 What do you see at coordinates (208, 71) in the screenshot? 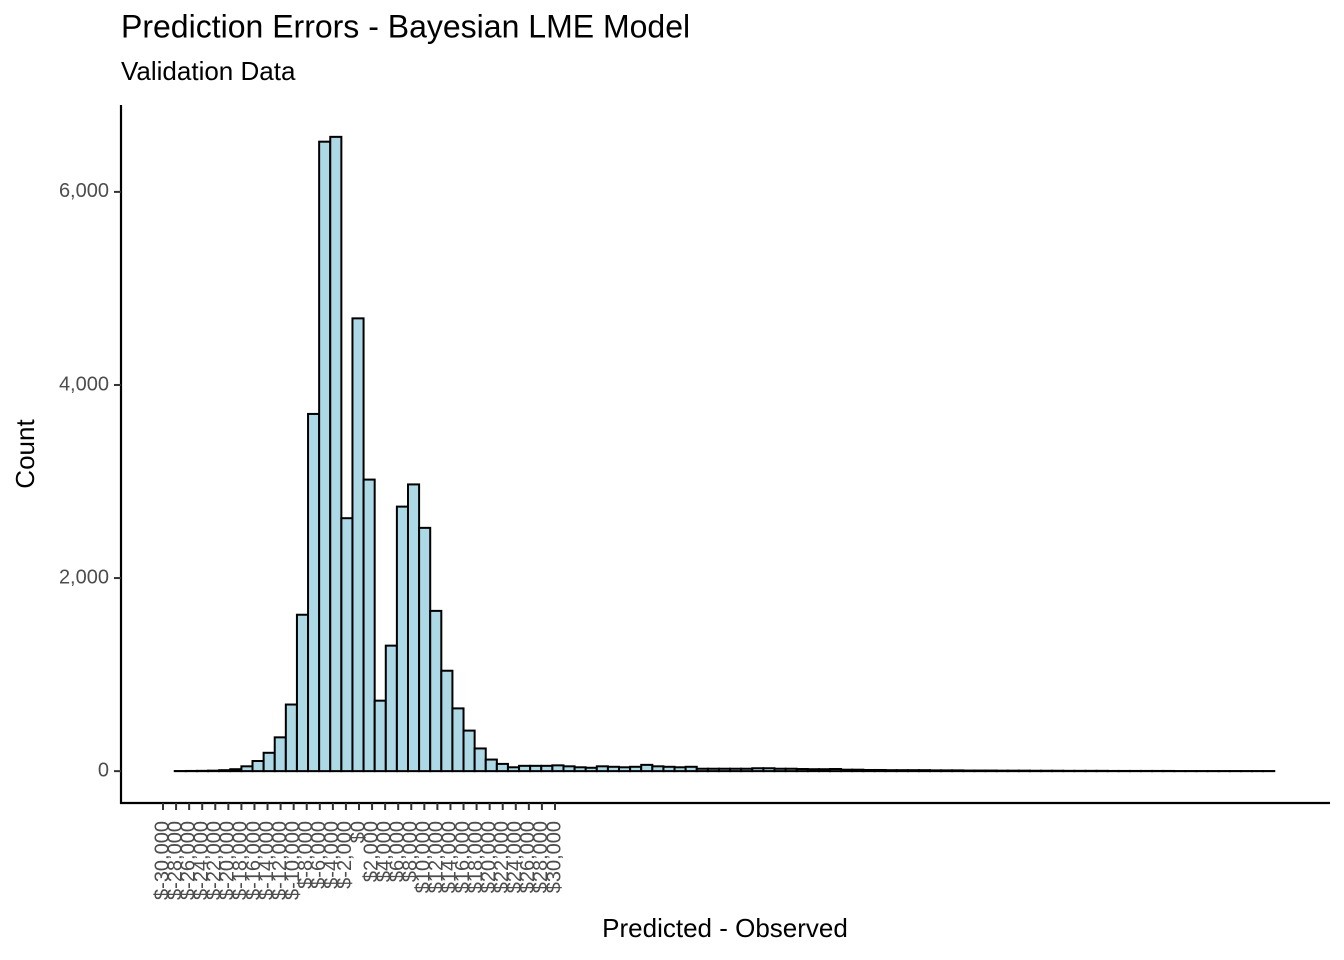
I see `chart-subtitle: Validation Data` at bounding box center [208, 71].